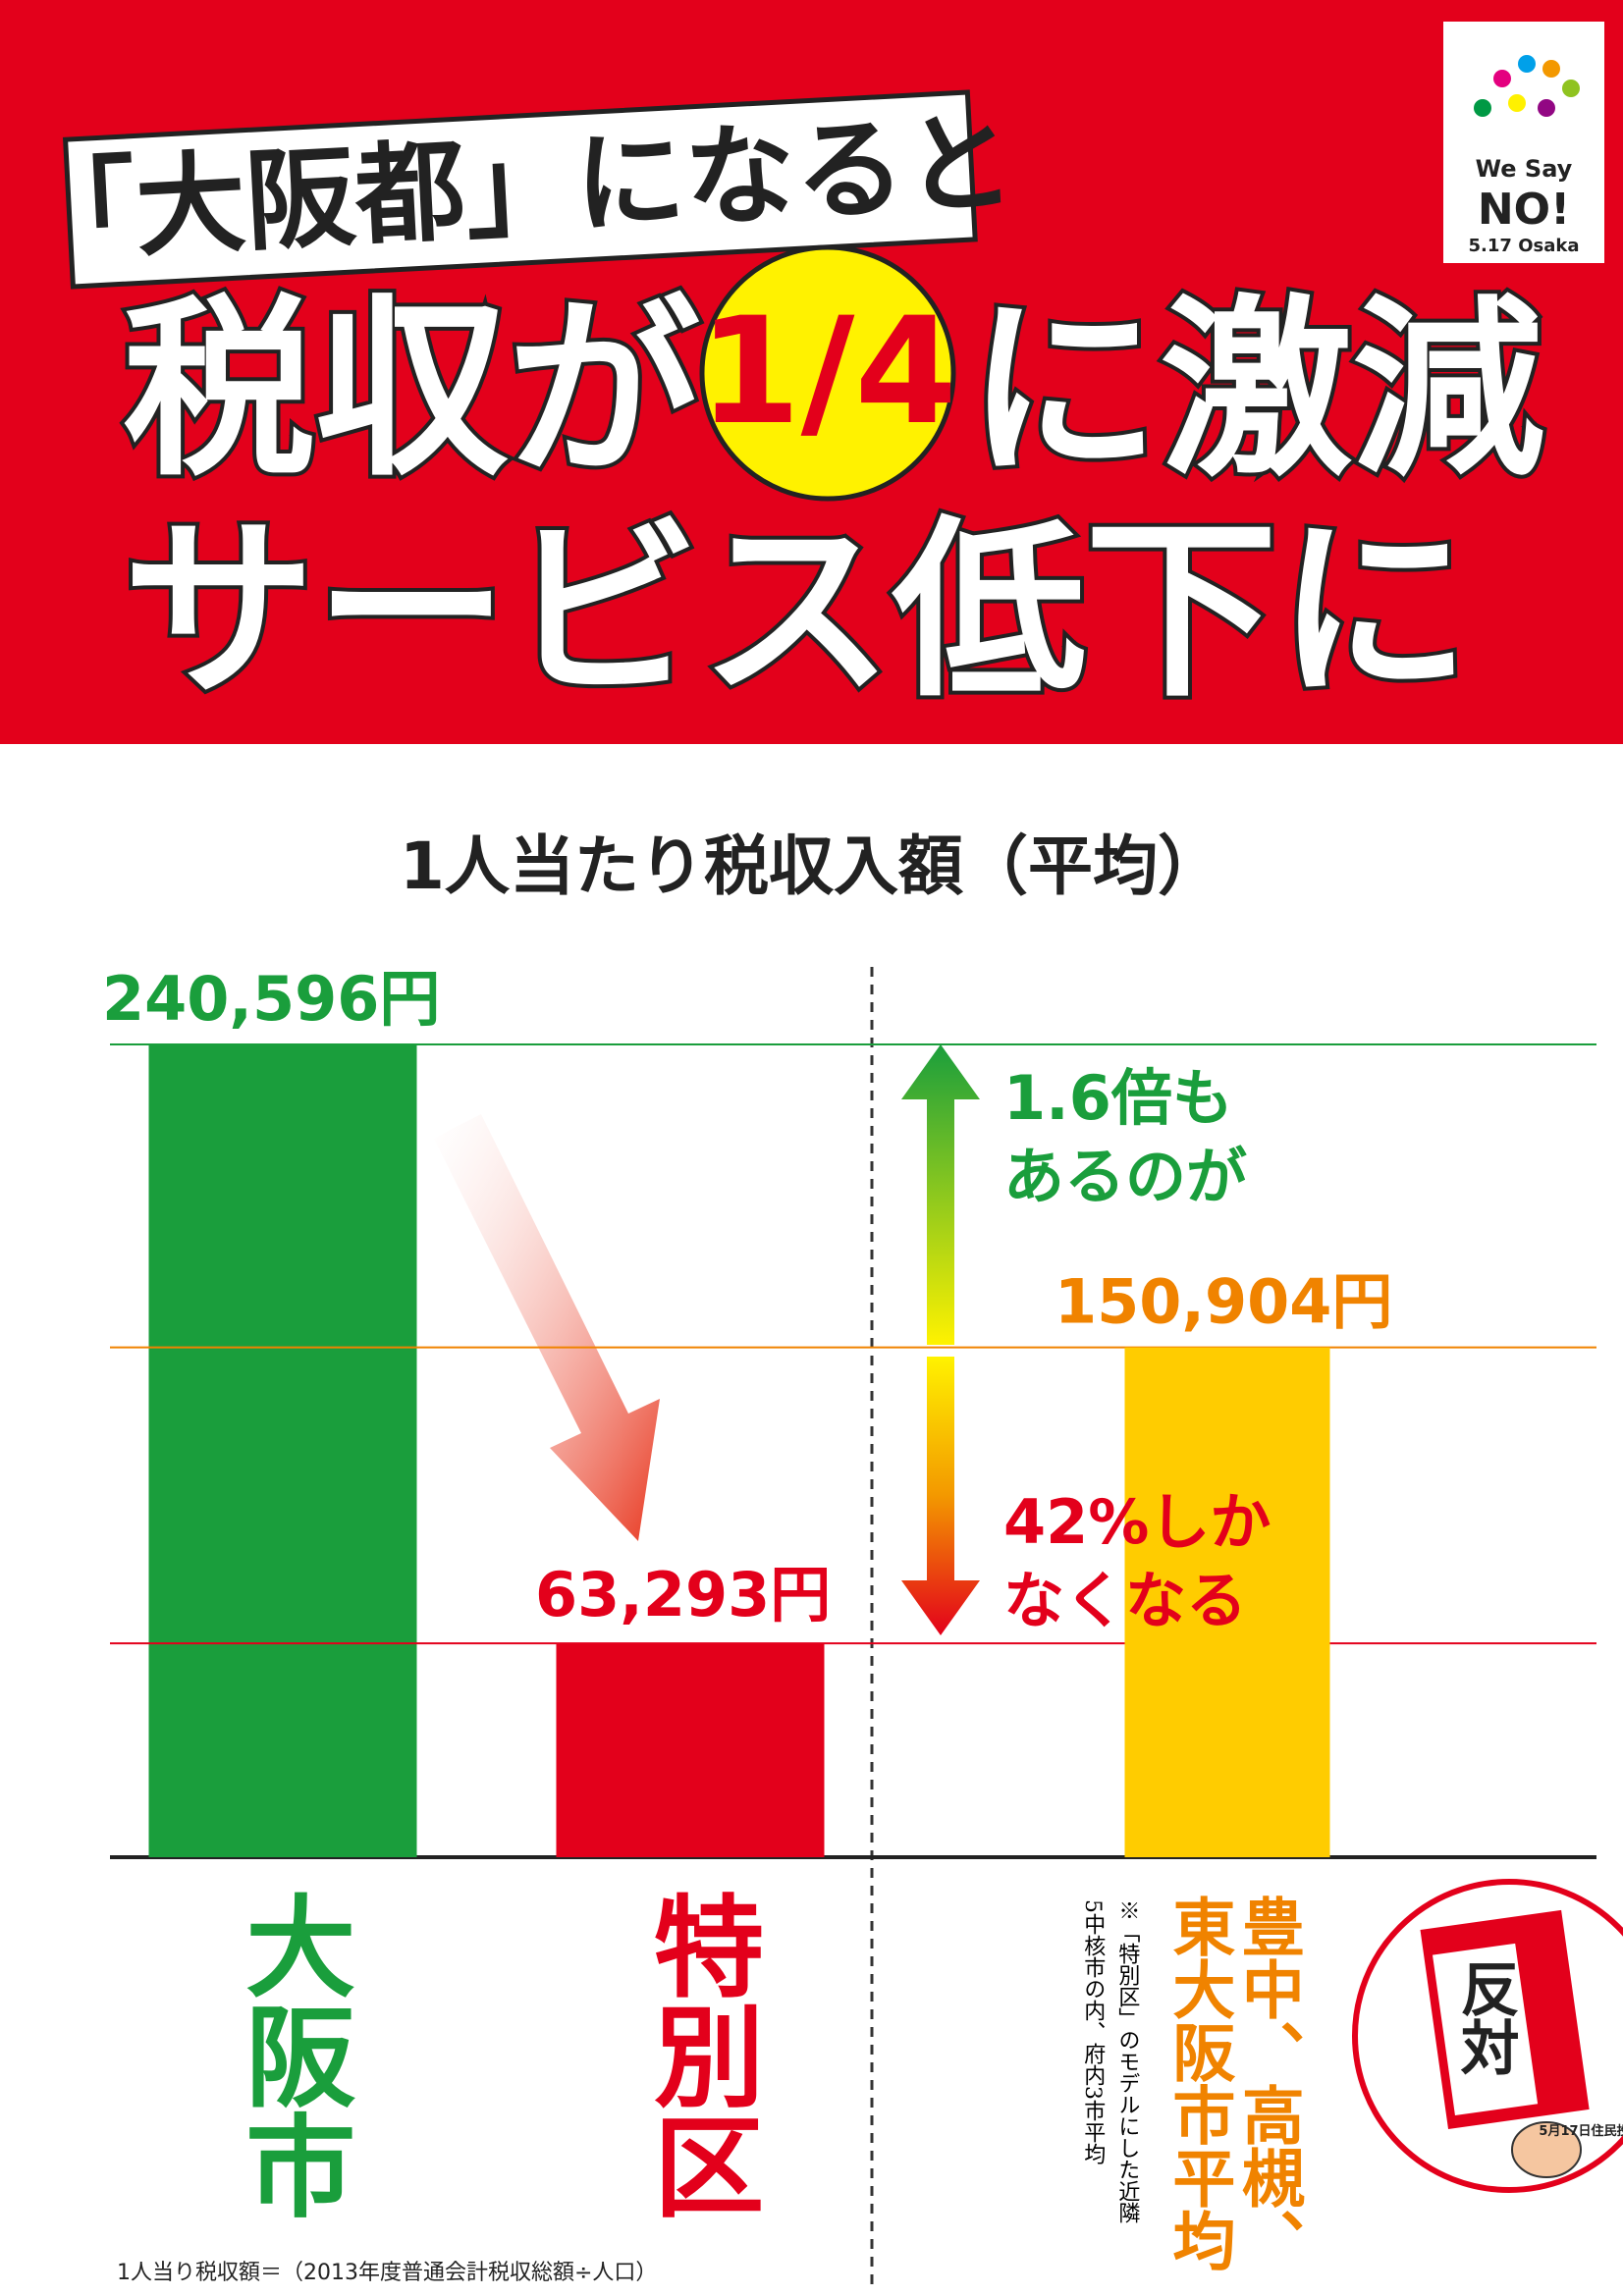  What do you see at coordinates (1581, 2131) in the screenshot?
I see `badge-date: 5月17日住民投票` at bounding box center [1581, 2131].